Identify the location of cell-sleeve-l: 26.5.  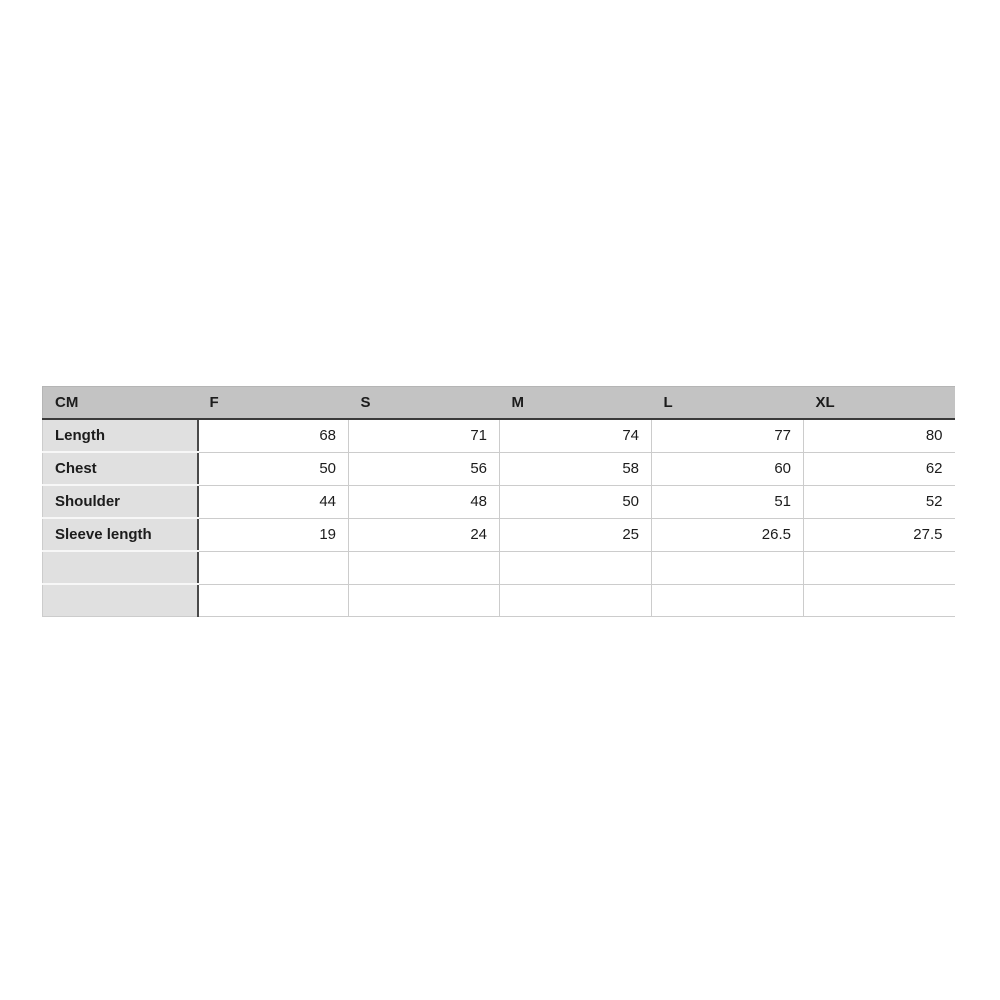
(727, 535).